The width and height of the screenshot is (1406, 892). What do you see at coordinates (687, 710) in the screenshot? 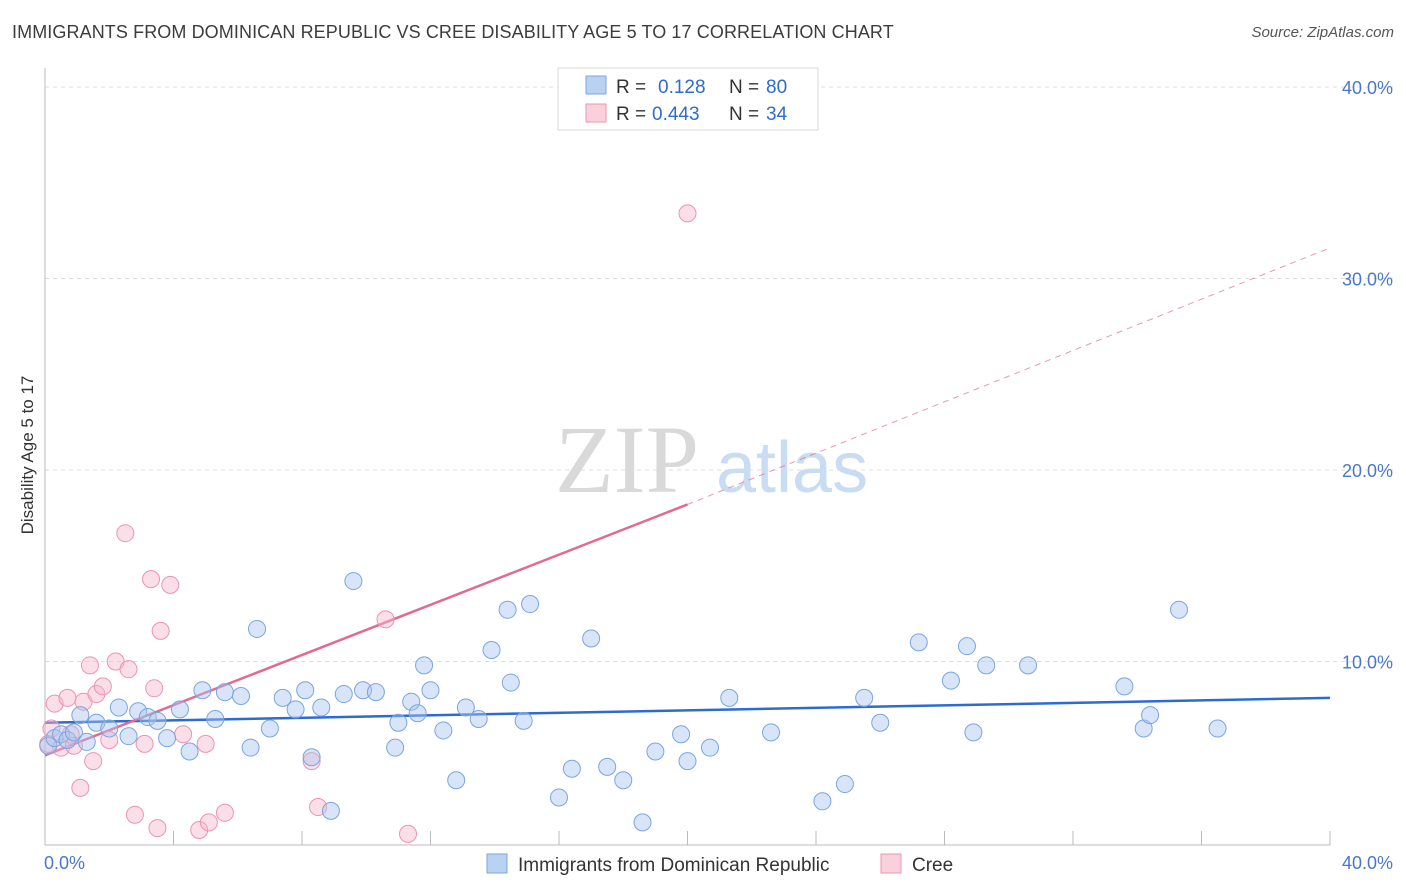
I see `trend-line-dominican` at bounding box center [687, 710].